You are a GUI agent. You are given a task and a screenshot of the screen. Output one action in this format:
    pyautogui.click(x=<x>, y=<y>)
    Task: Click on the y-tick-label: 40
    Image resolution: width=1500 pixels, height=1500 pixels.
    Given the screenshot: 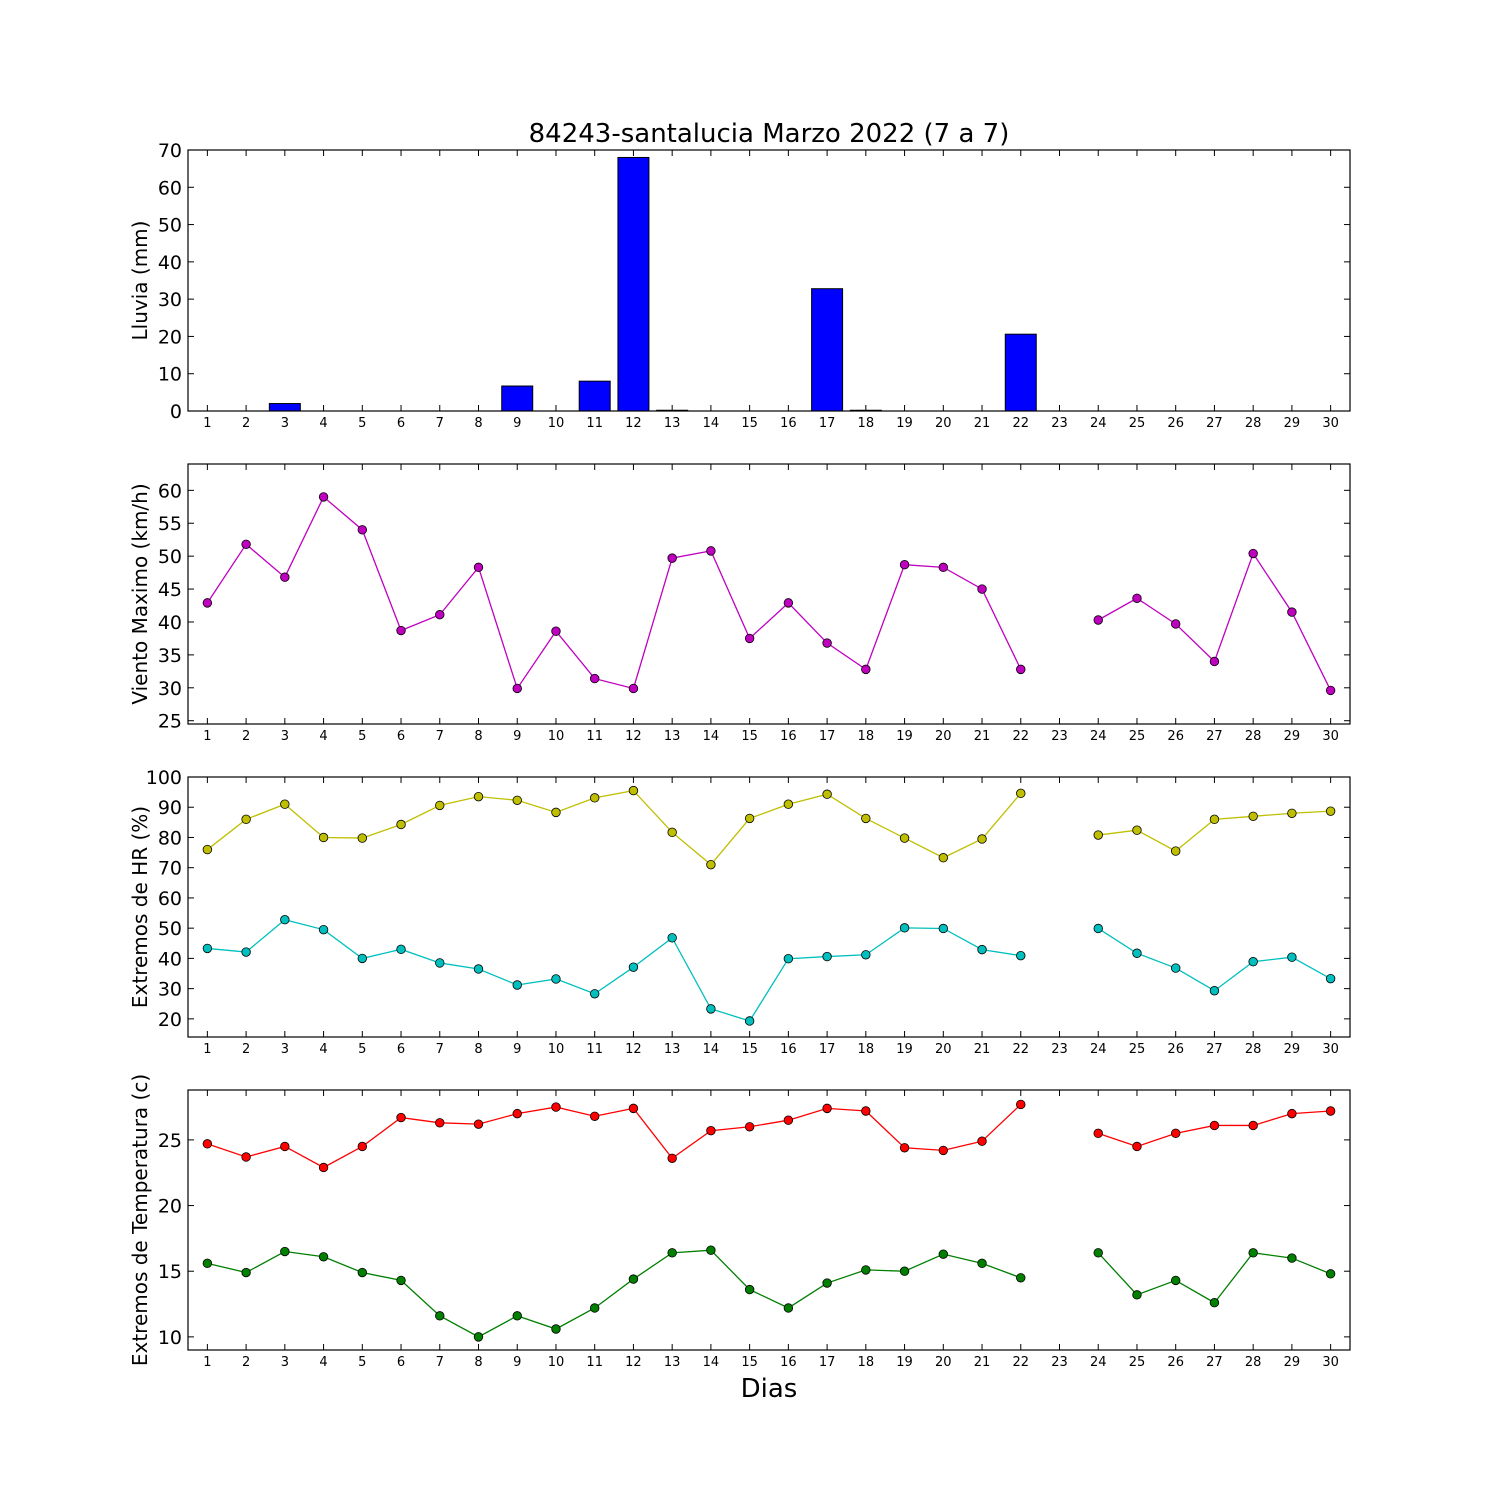 What is the action you would take?
    pyautogui.click(x=170, y=263)
    